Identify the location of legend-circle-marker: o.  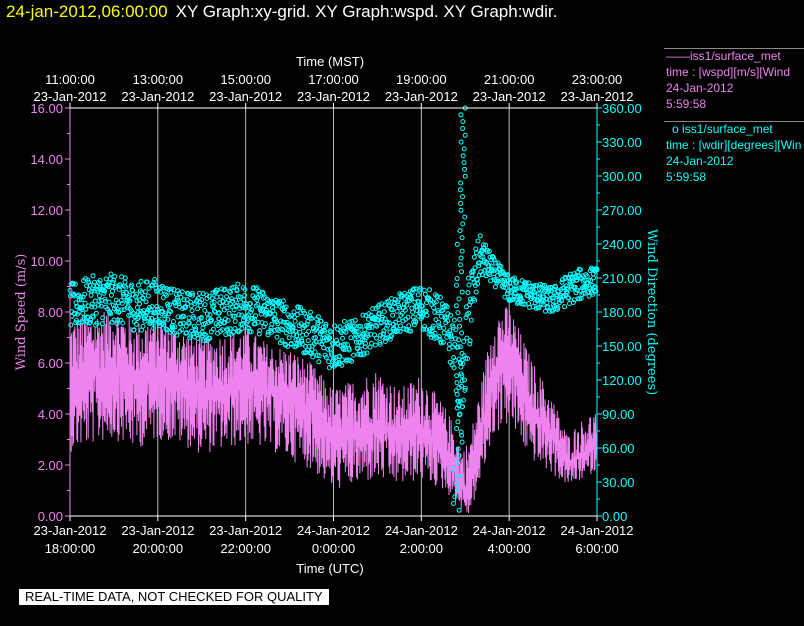
(675, 129).